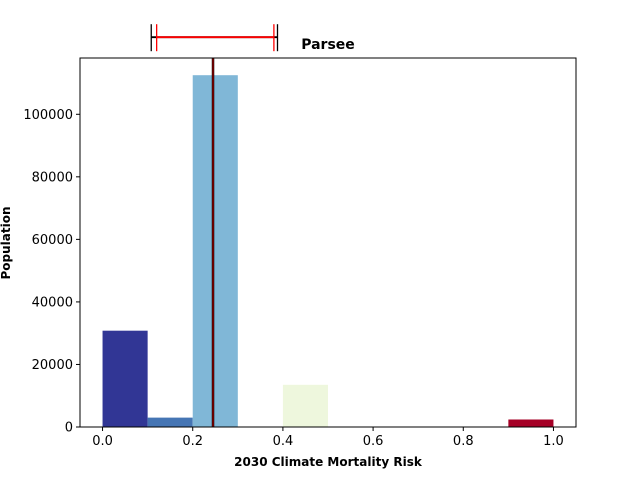 This screenshot has width=640, height=480. What do you see at coordinates (192, 441) in the screenshot?
I see `x-tick-label-1: 0.2` at bounding box center [192, 441].